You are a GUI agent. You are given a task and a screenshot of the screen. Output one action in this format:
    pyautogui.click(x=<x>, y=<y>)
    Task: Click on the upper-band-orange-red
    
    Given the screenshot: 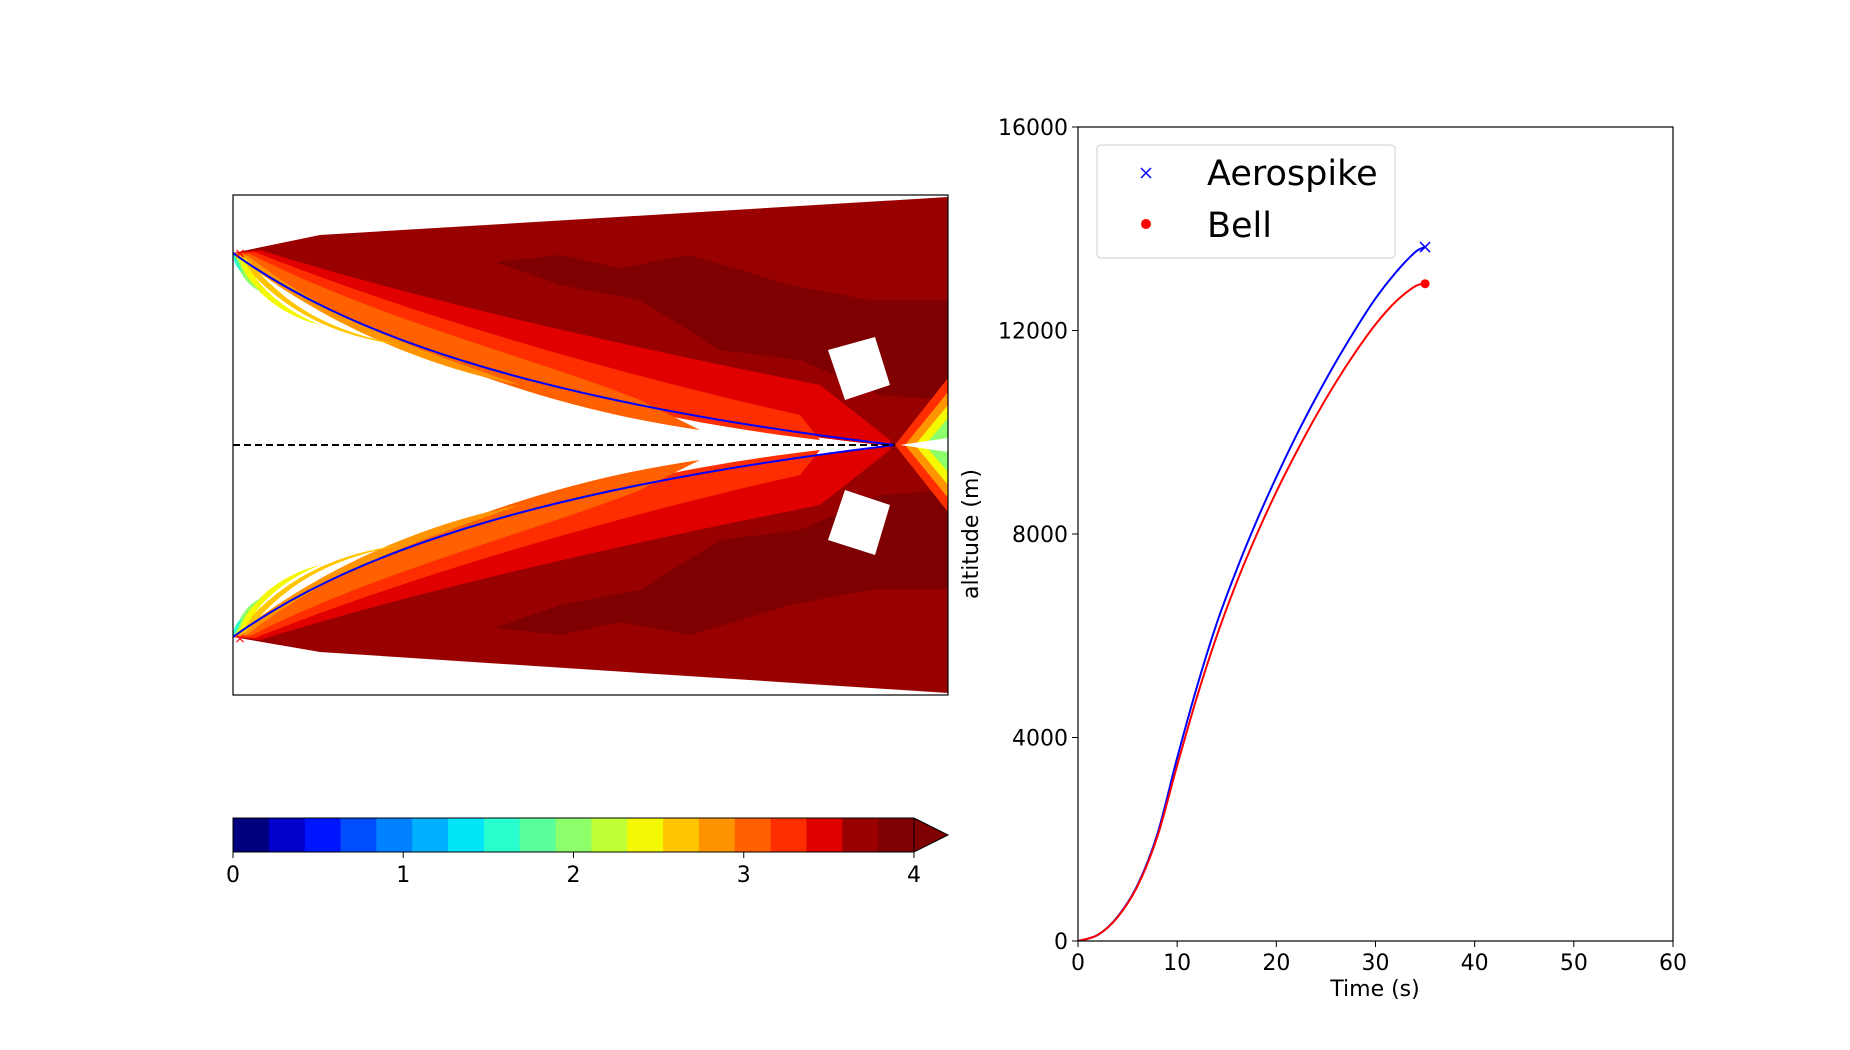 What is the action you would take?
    pyautogui.click(x=526, y=346)
    